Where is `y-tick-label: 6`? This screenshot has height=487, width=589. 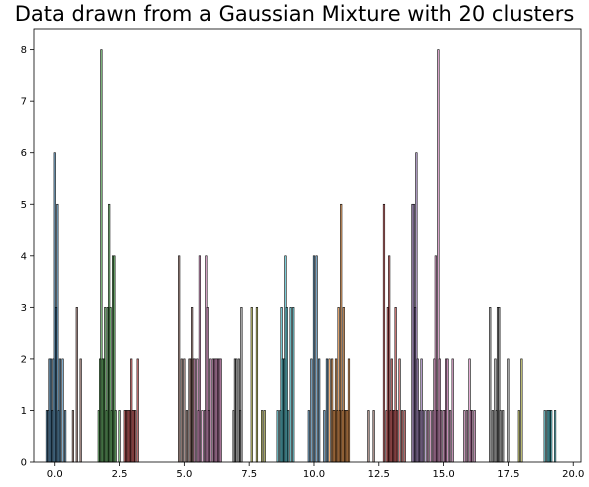 y-tick-label: 6 is located at coordinates (24, 153).